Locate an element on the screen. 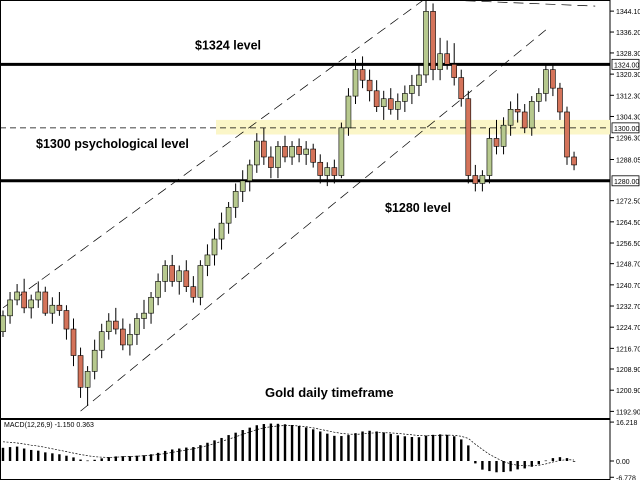 The height and width of the screenshot is (485, 640). psychological-zone is located at coordinates (413, 127).